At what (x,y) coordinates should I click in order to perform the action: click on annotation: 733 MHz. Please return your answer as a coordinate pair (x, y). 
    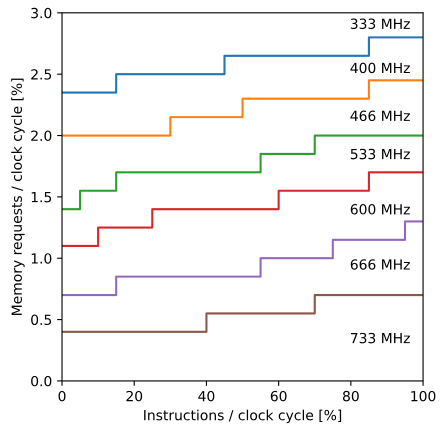
    Looking at the image, I should click on (380, 338).